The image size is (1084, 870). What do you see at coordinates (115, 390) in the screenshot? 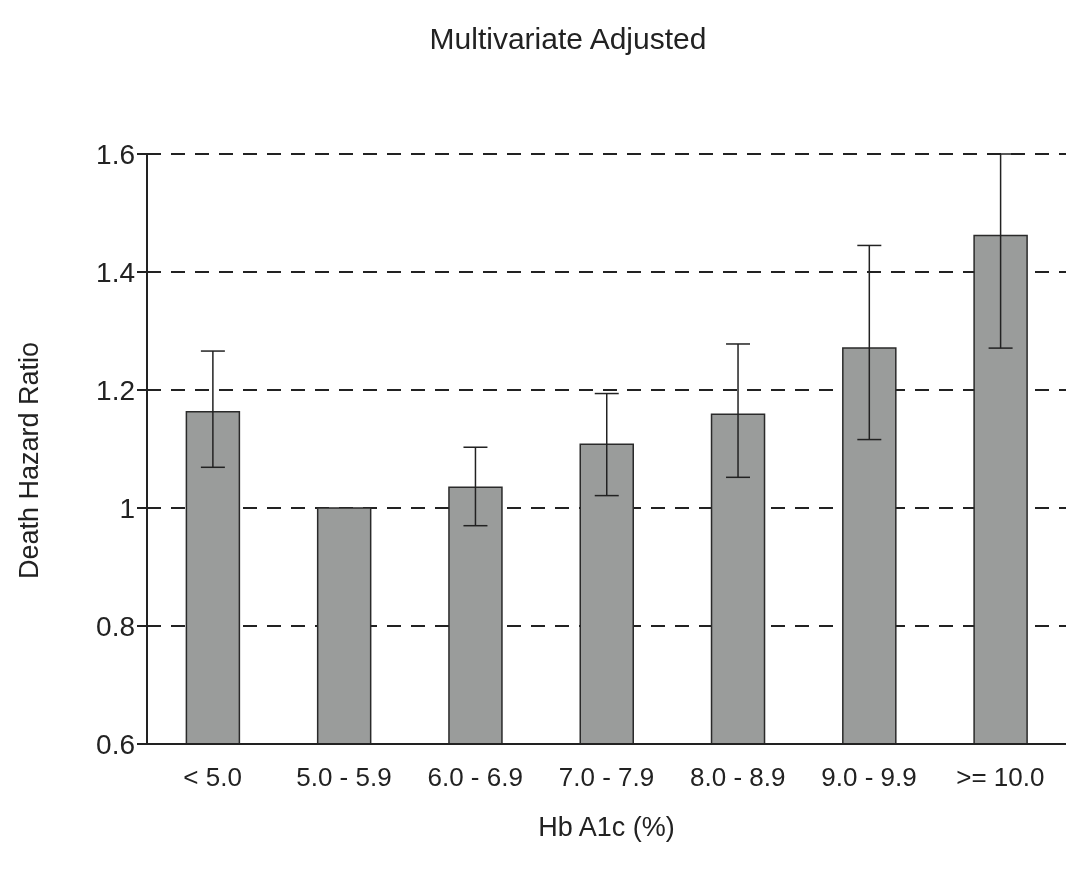
I see `y-tick-label: 1.2` at bounding box center [115, 390].